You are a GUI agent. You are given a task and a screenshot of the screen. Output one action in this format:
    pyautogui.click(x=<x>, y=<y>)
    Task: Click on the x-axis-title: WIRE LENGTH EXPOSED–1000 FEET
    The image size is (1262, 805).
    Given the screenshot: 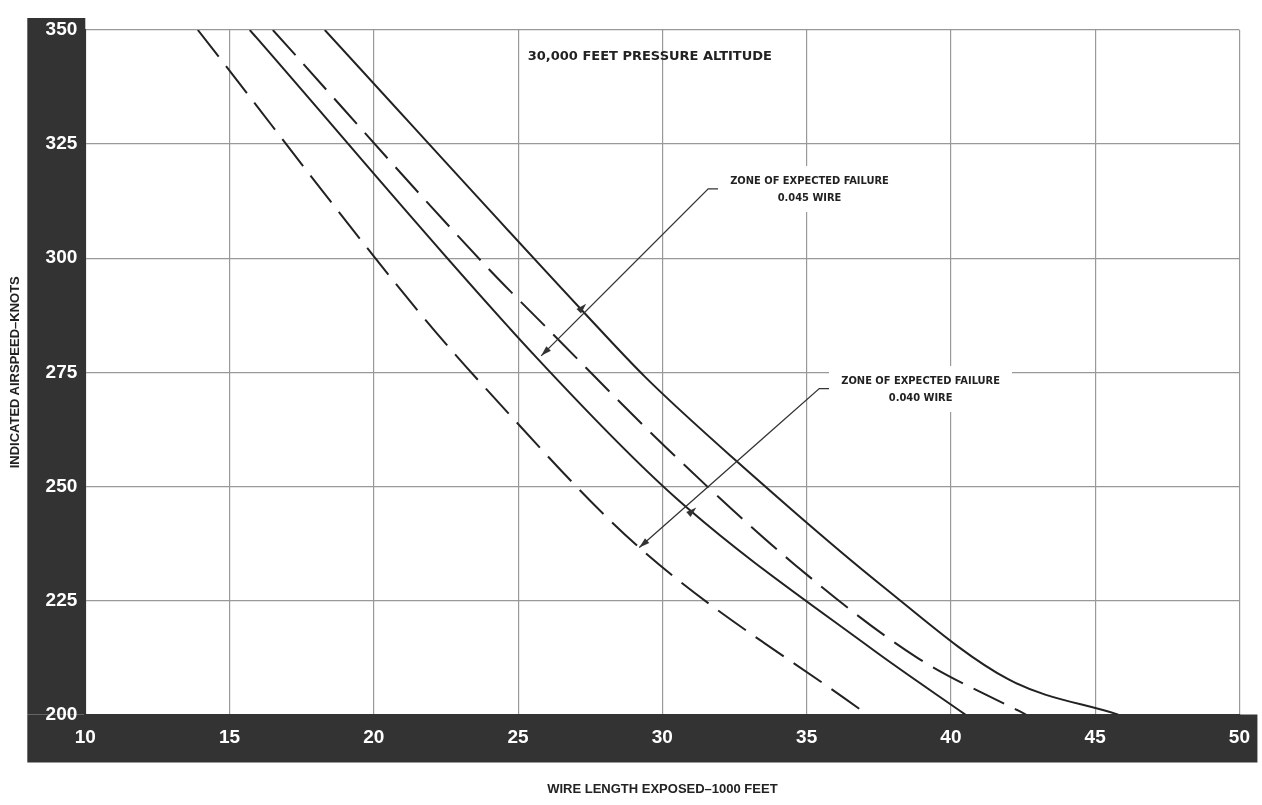 What is the action you would take?
    pyautogui.click(x=662, y=788)
    